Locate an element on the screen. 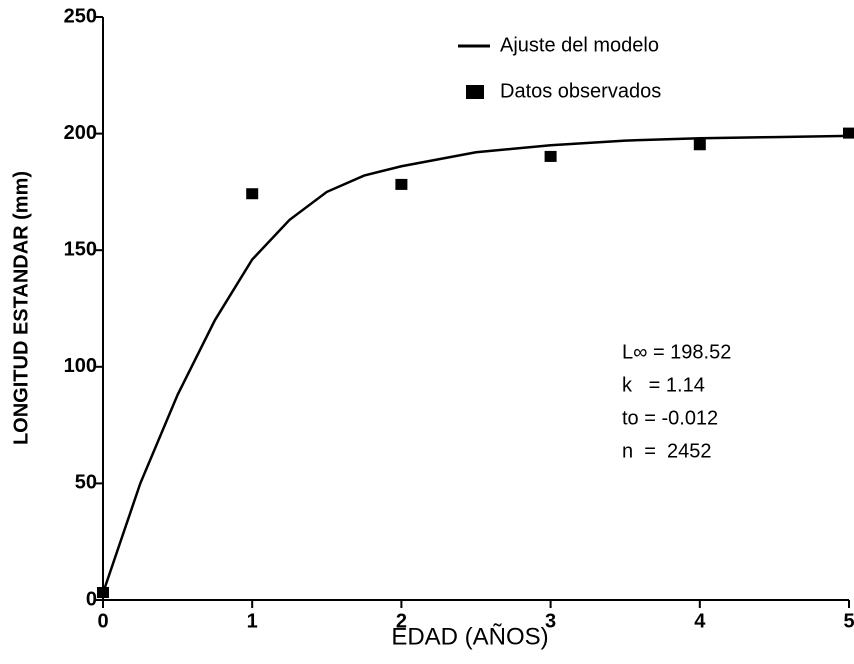 The image size is (854, 664). x-tick-label: 5 is located at coordinates (848, 621).